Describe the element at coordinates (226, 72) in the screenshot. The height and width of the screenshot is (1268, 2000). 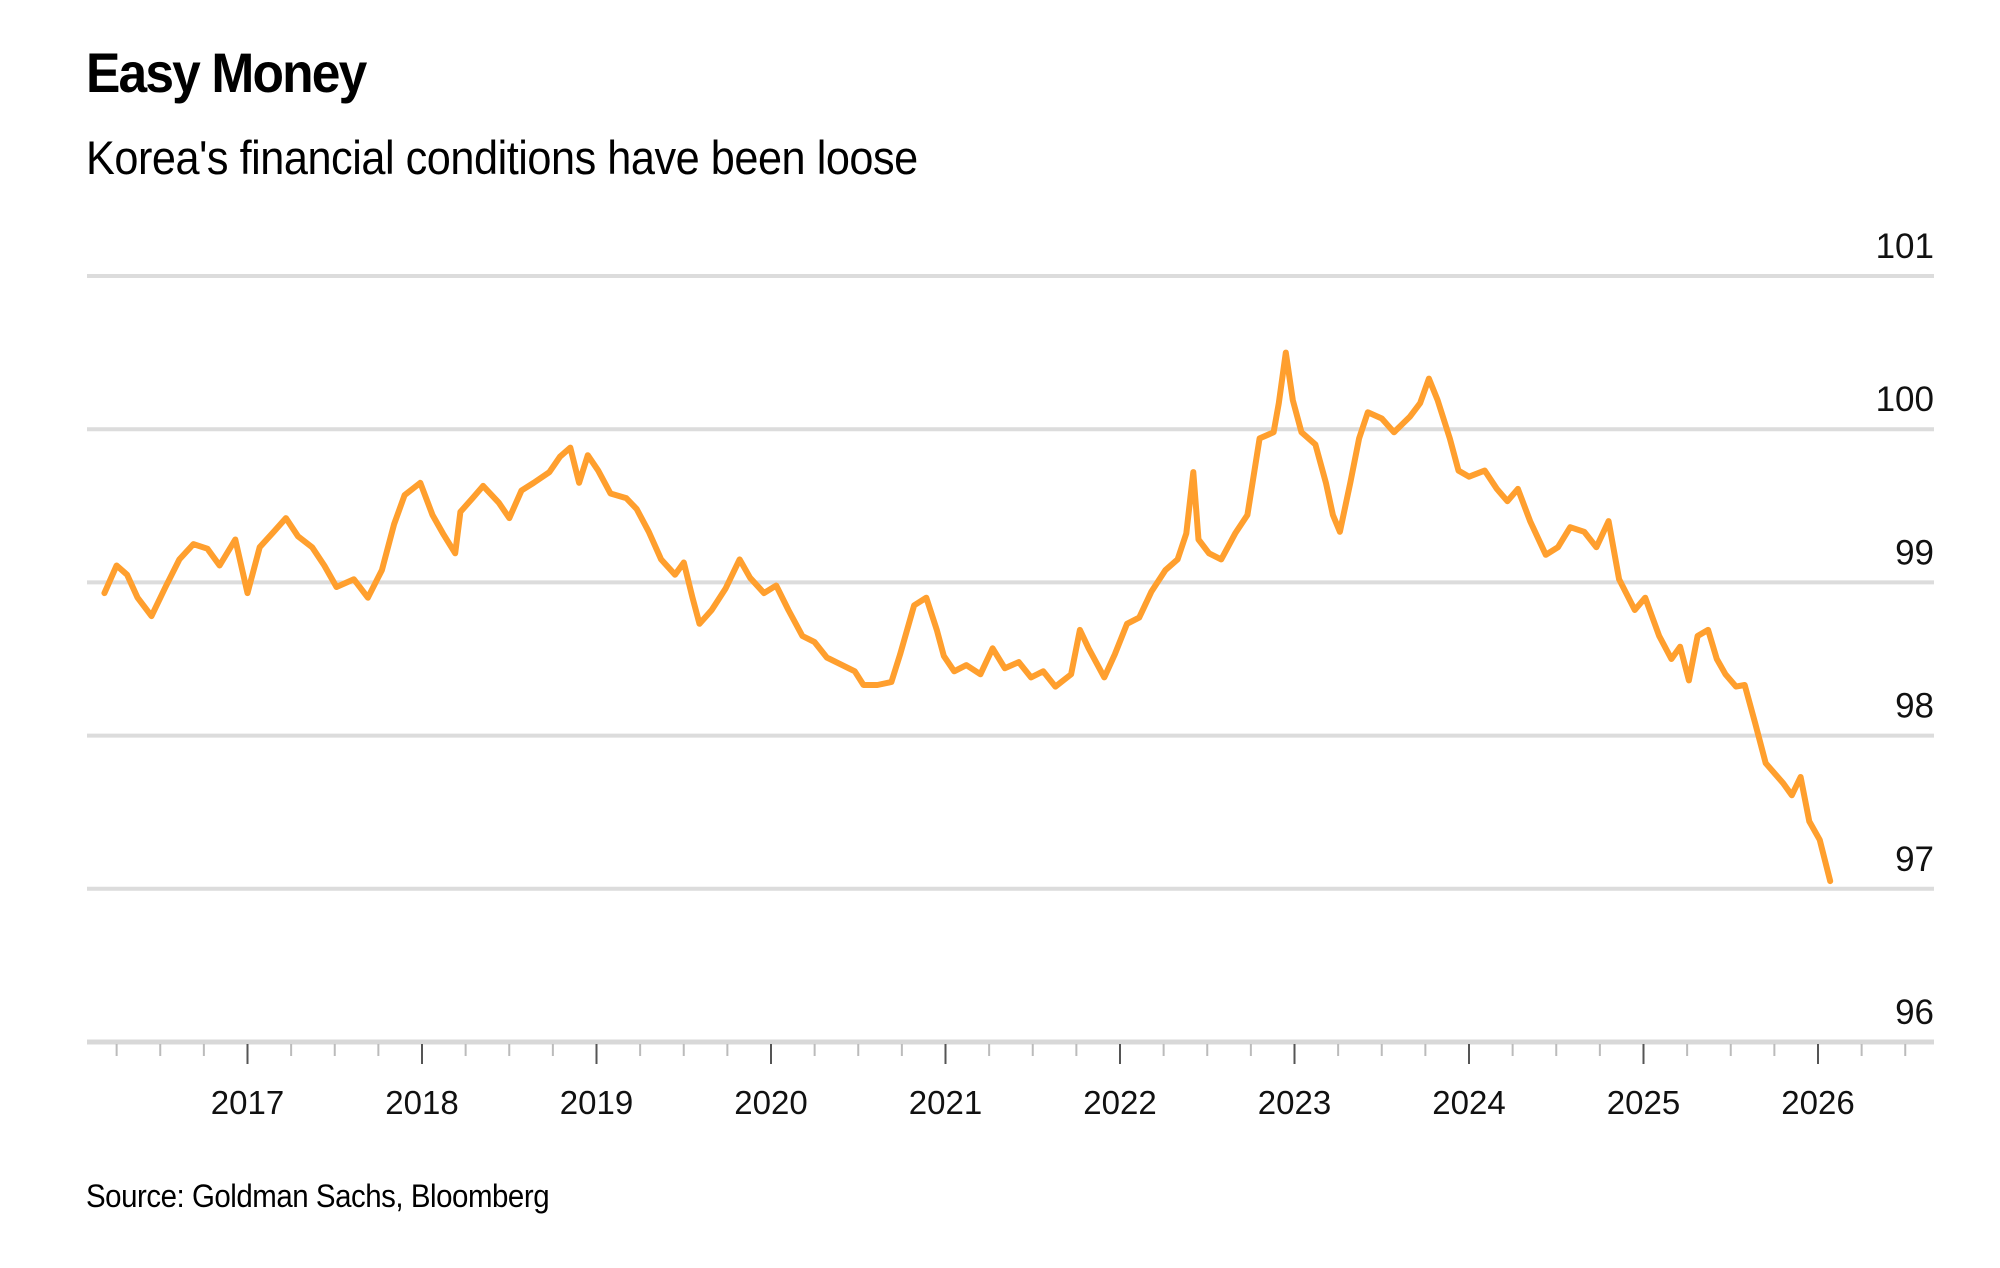
I see `chart-title: Easy Money` at that location.